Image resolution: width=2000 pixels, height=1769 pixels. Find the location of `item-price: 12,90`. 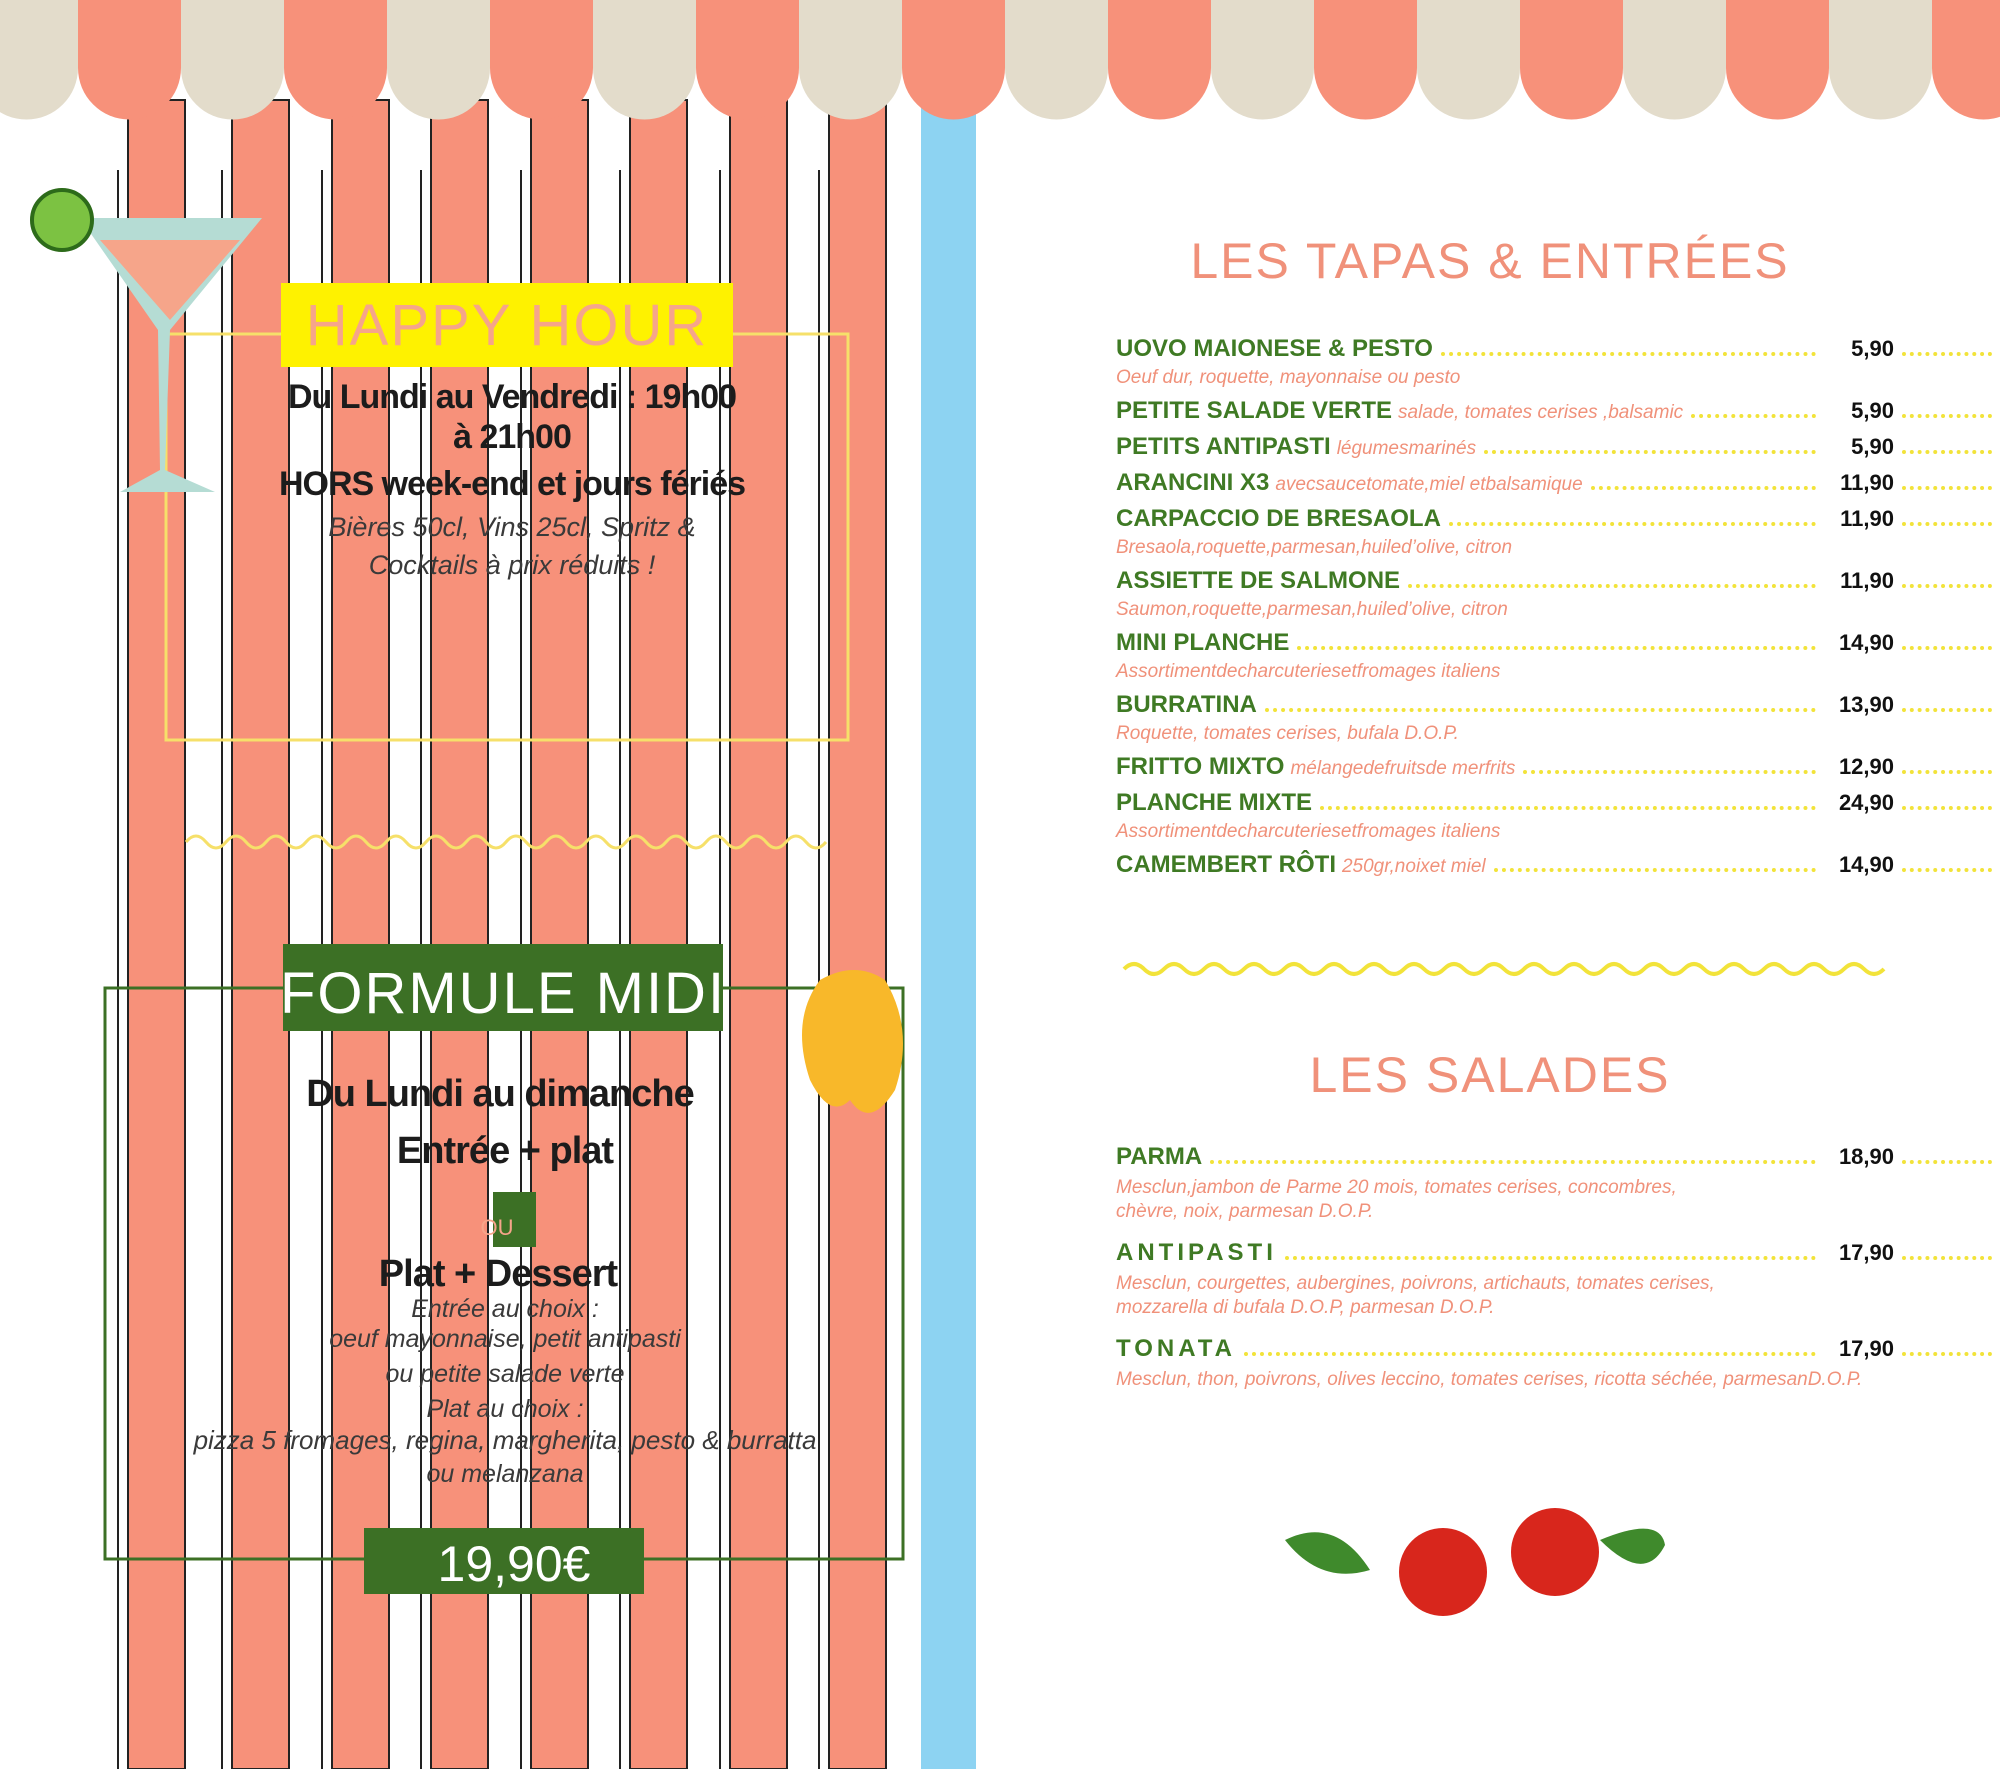

item-price: 12,90 is located at coordinates (1866, 766).